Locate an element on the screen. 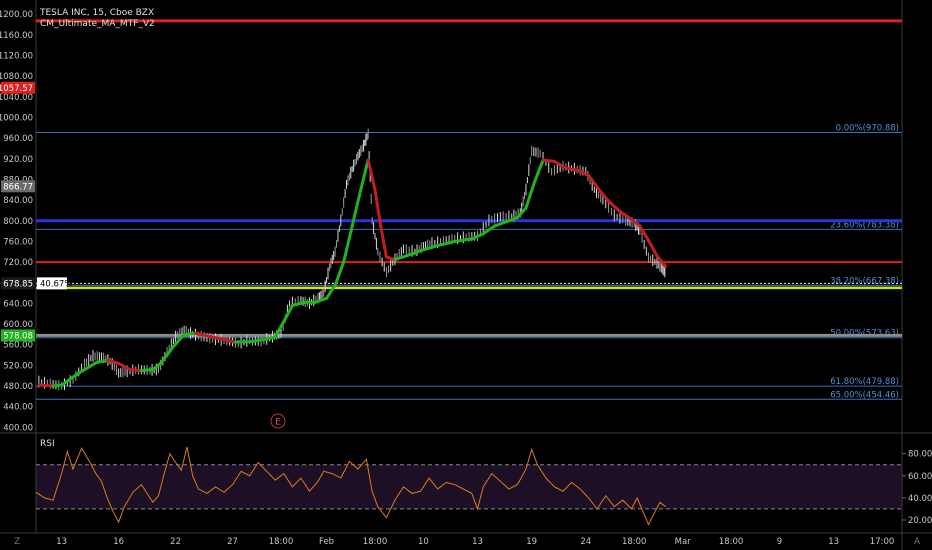 The height and width of the screenshot is (550, 932). rsi-band is located at coordinates (469, 486).